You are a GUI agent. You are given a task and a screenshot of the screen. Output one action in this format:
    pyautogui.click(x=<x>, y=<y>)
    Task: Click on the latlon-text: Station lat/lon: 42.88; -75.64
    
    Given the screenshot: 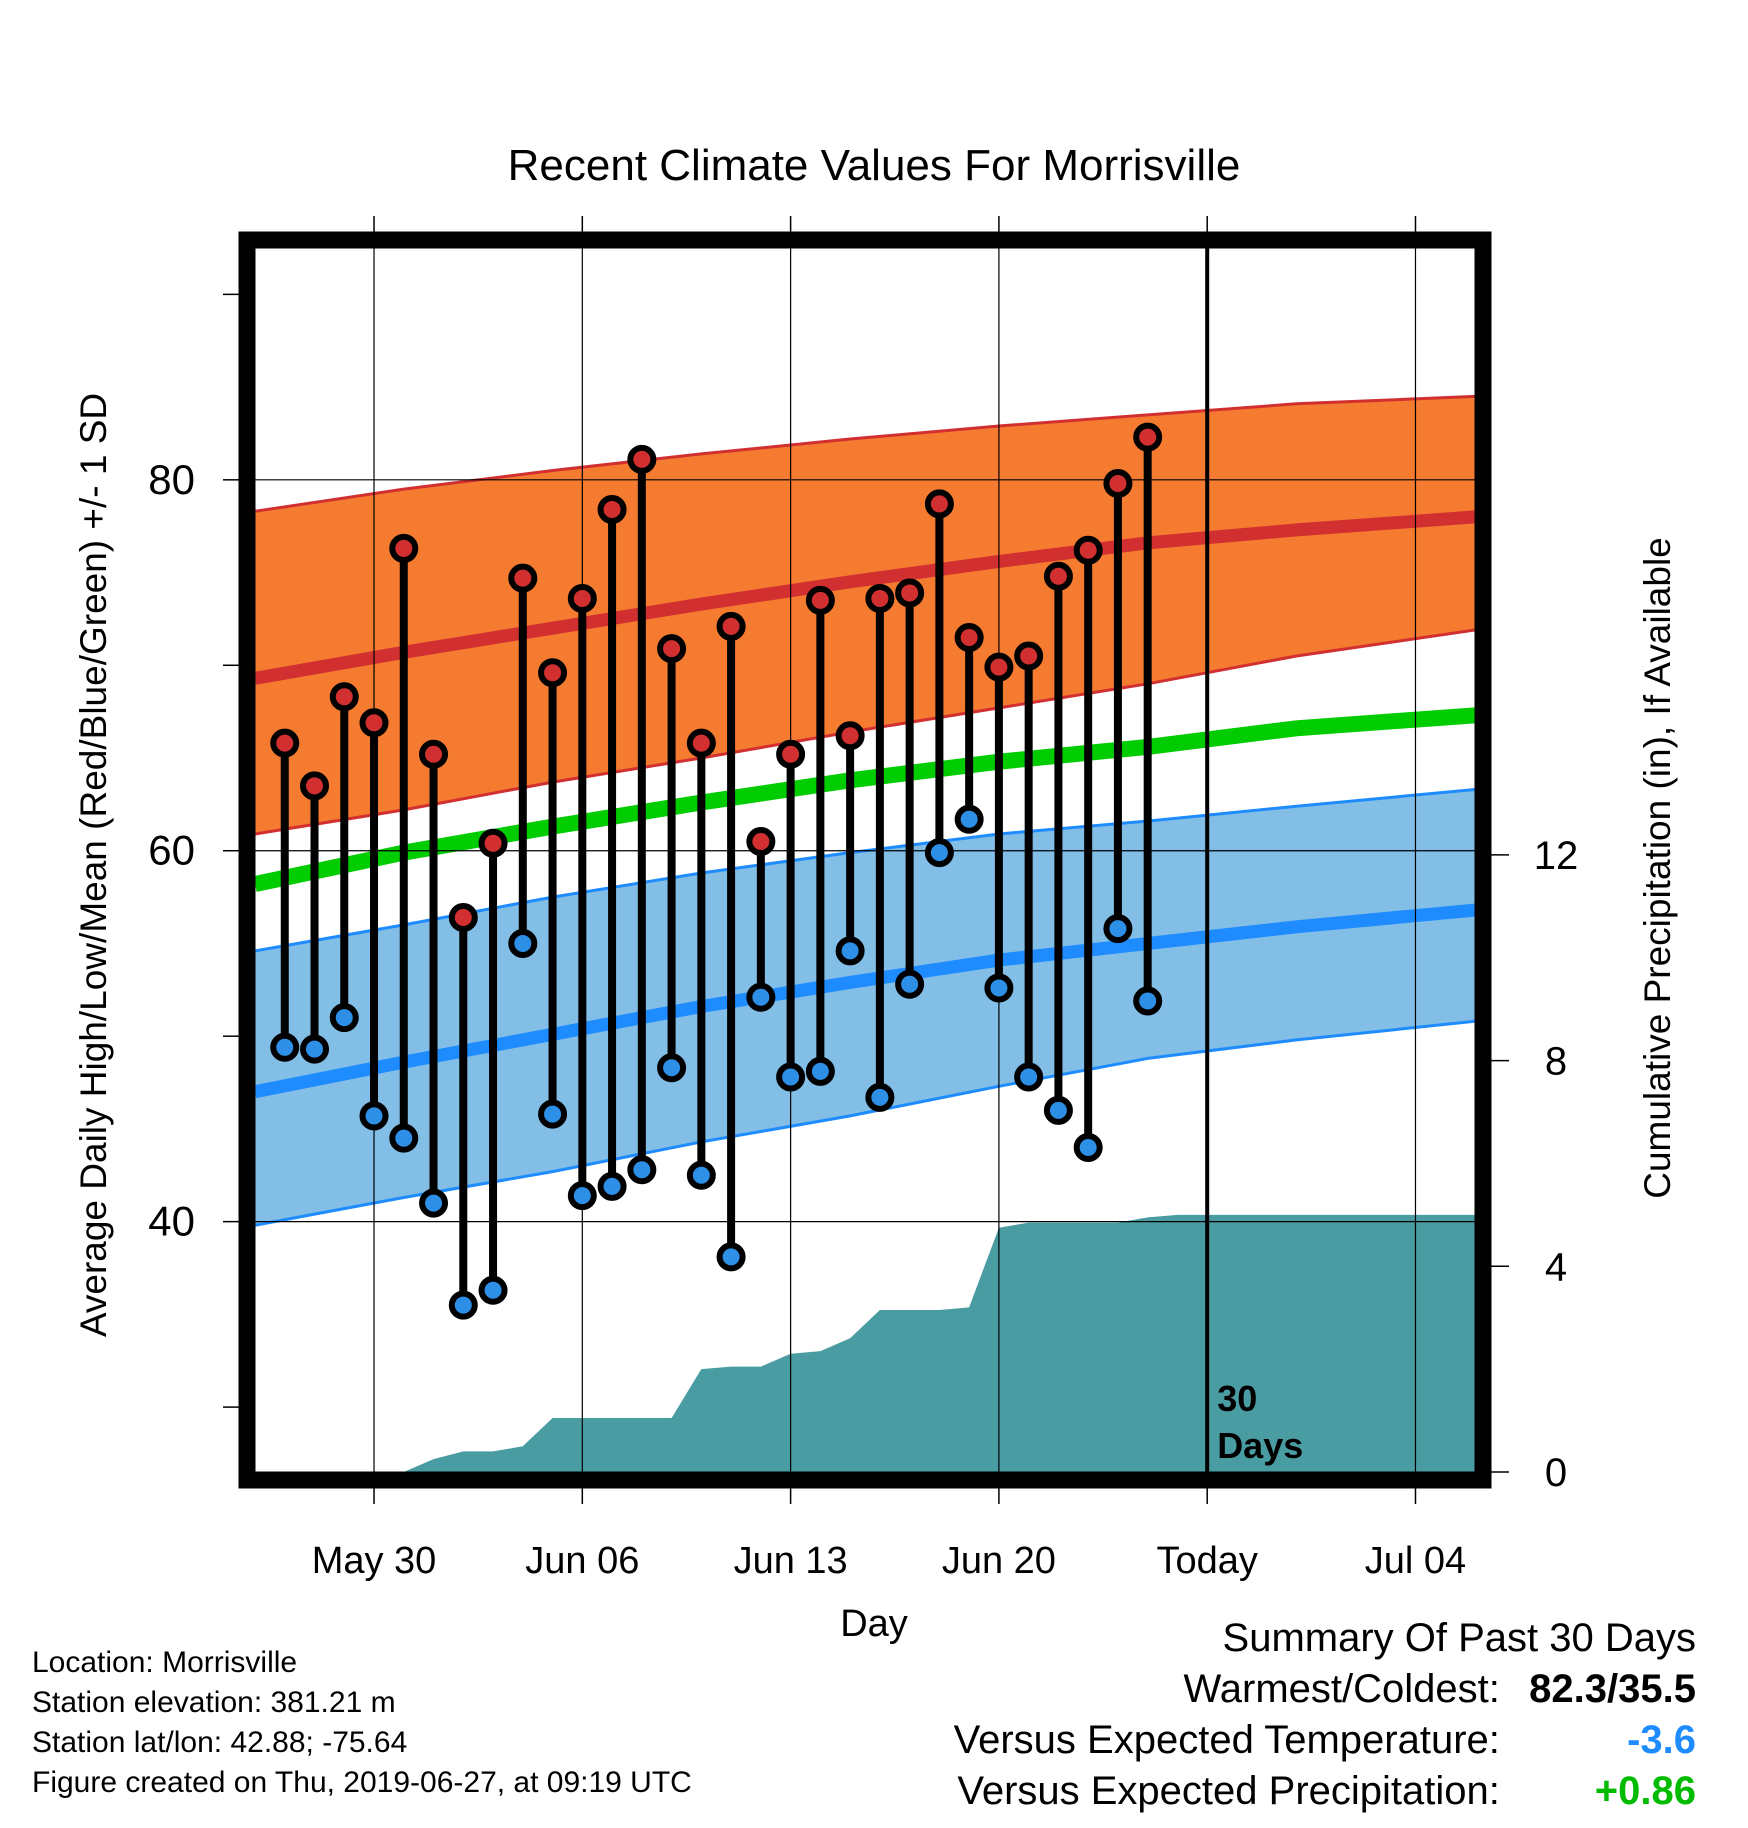 What is the action you would take?
    pyautogui.click(x=220, y=1742)
    